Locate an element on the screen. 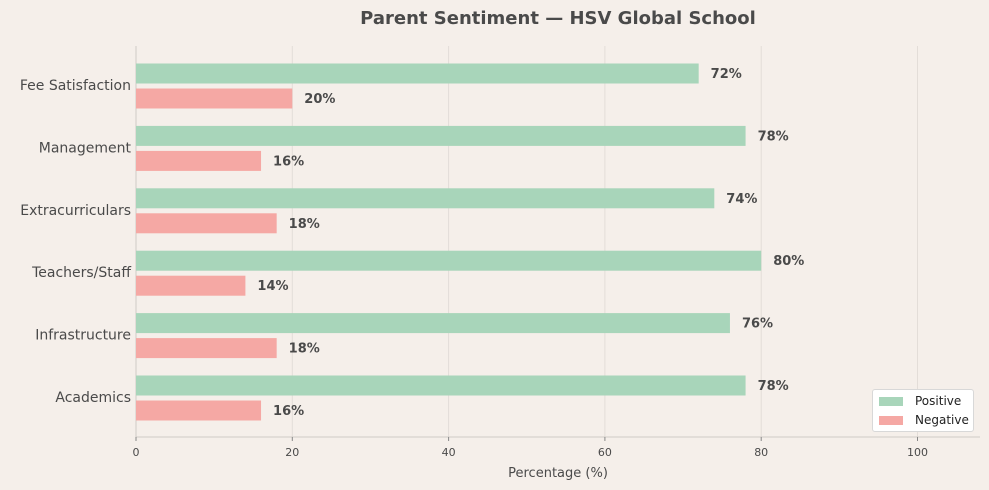 This screenshot has width=989, height=490. x-tick-label: 40 is located at coordinates (449, 452).